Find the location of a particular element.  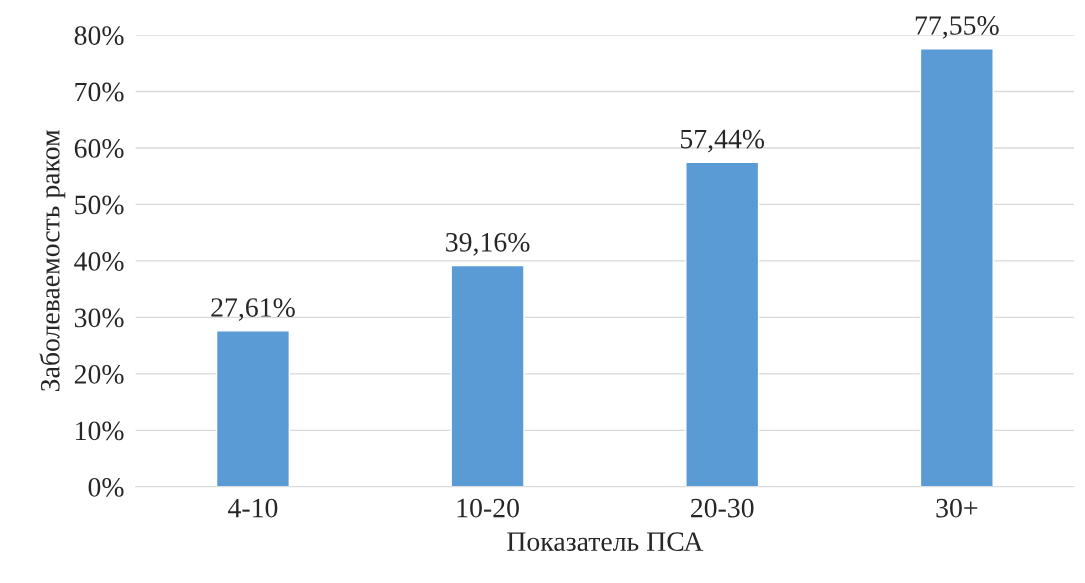

data-label: 57,44% is located at coordinates (723, 141).